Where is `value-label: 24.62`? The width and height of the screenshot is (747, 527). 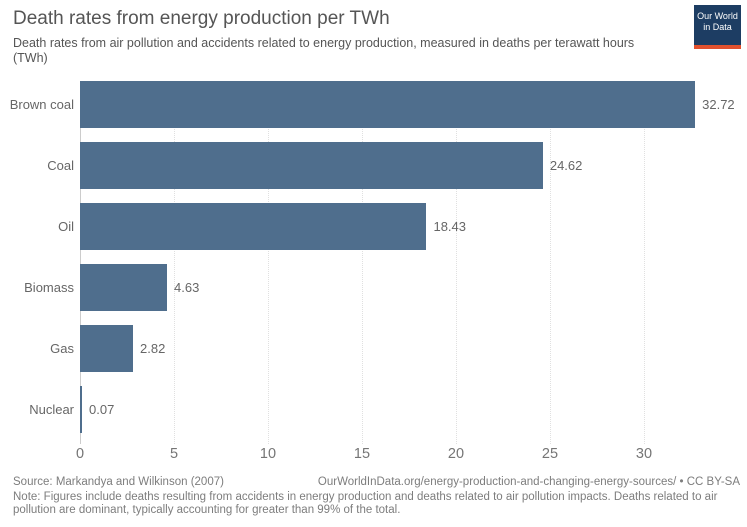
value-label: 24.62 is located at coordinates (566, 165).